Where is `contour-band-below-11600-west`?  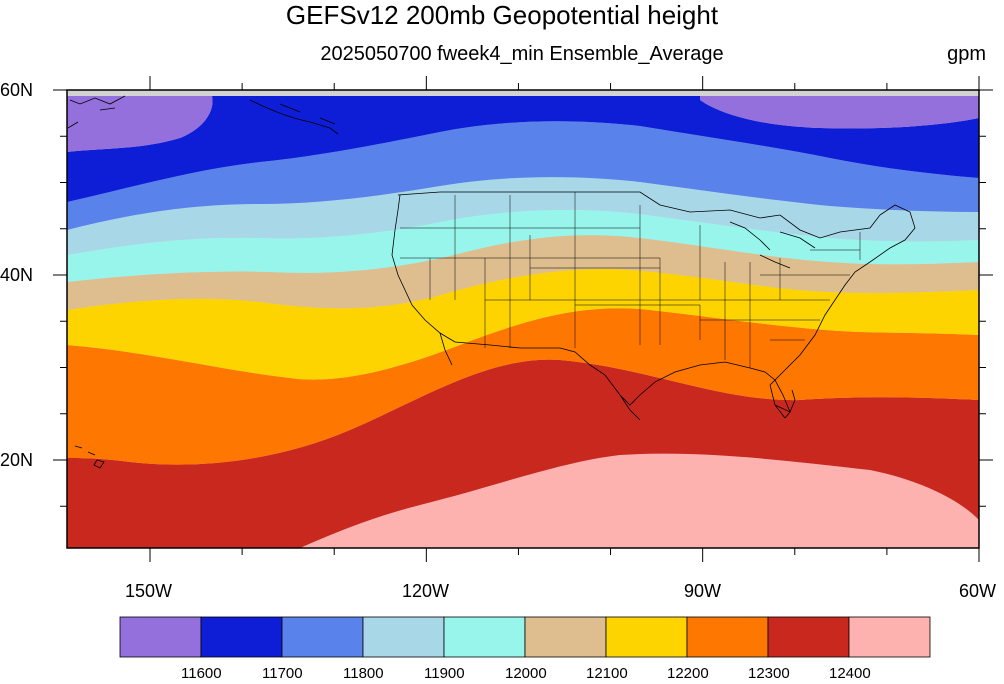 contour-band-below-11600-west is located at coordinates (140, 124).